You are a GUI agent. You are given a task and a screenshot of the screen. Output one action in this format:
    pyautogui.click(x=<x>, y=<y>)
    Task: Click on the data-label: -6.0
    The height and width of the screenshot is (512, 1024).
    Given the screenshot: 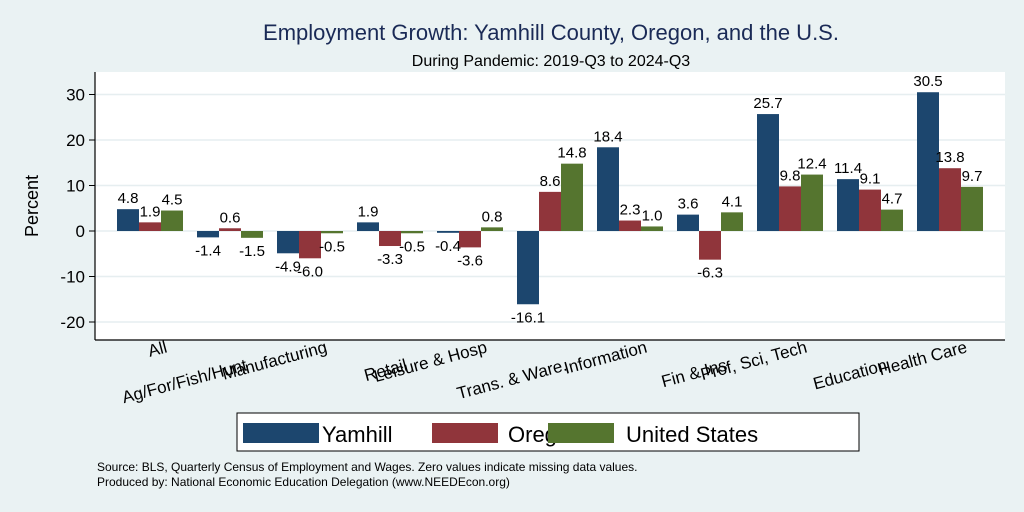 What is the action you would take?
    pyautogui.click(x=310, y=271)
    